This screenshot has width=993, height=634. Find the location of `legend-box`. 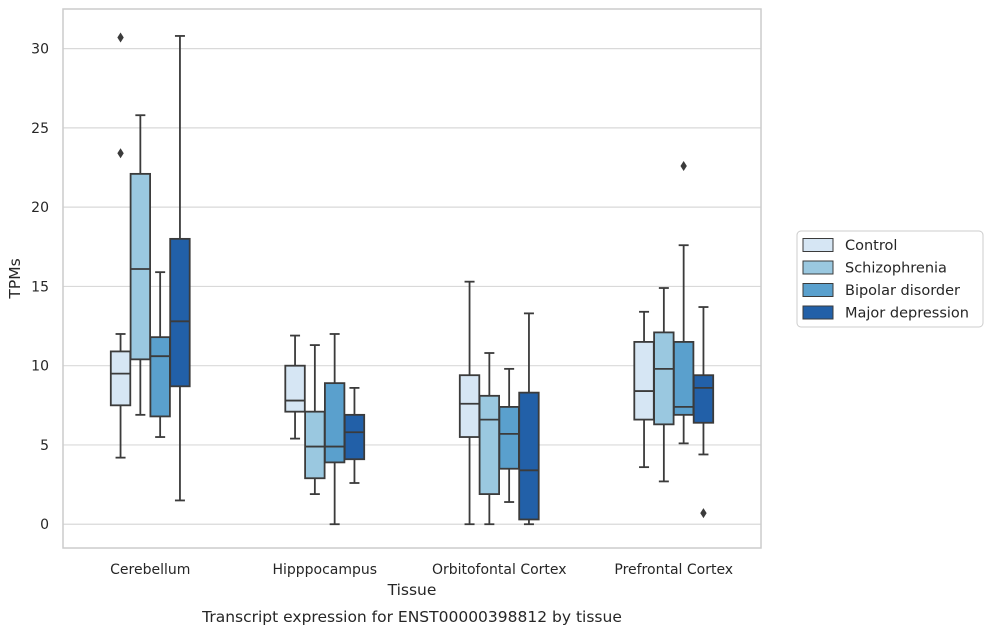

legend-box is located at coordinates (890, 279).